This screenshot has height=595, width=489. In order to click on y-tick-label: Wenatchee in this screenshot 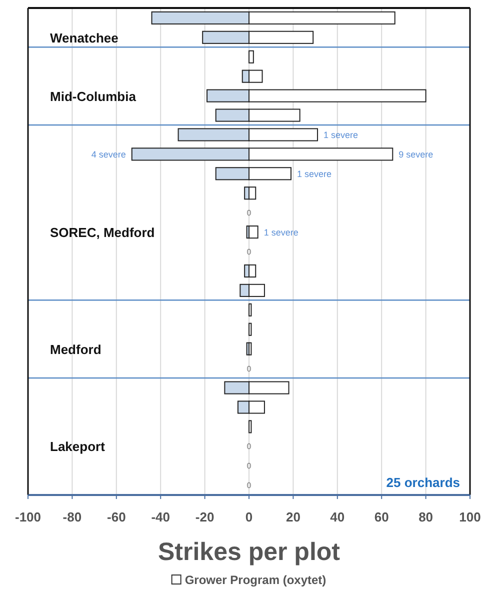, I will do `click(84, 38)`.